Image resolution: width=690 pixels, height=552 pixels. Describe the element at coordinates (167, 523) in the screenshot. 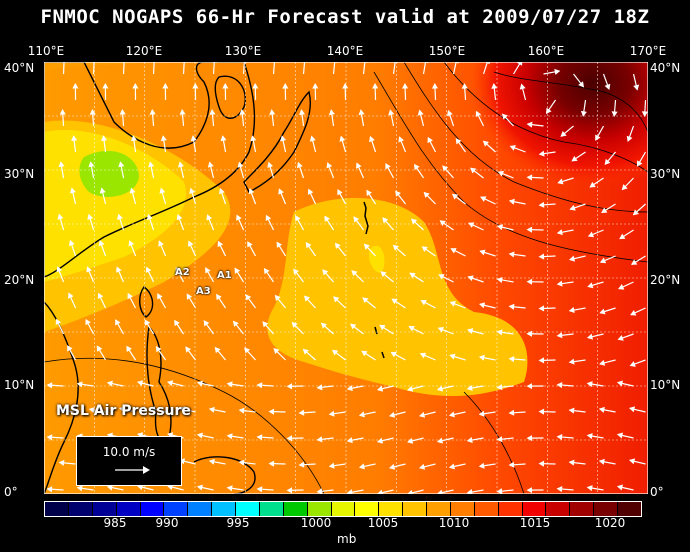

I see `colorbar-tick-990: 990` at that location.